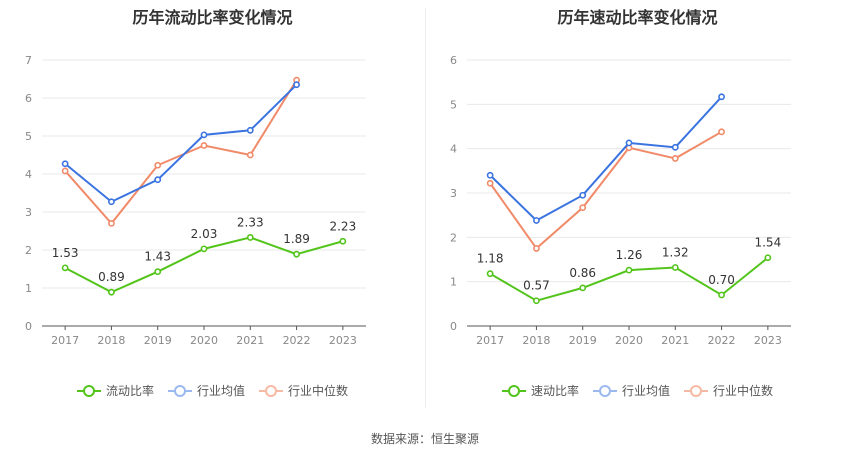 The height and width of the screenshot is (459, 850). I want to click on x-tick-label: 2021, so click(675, 340).